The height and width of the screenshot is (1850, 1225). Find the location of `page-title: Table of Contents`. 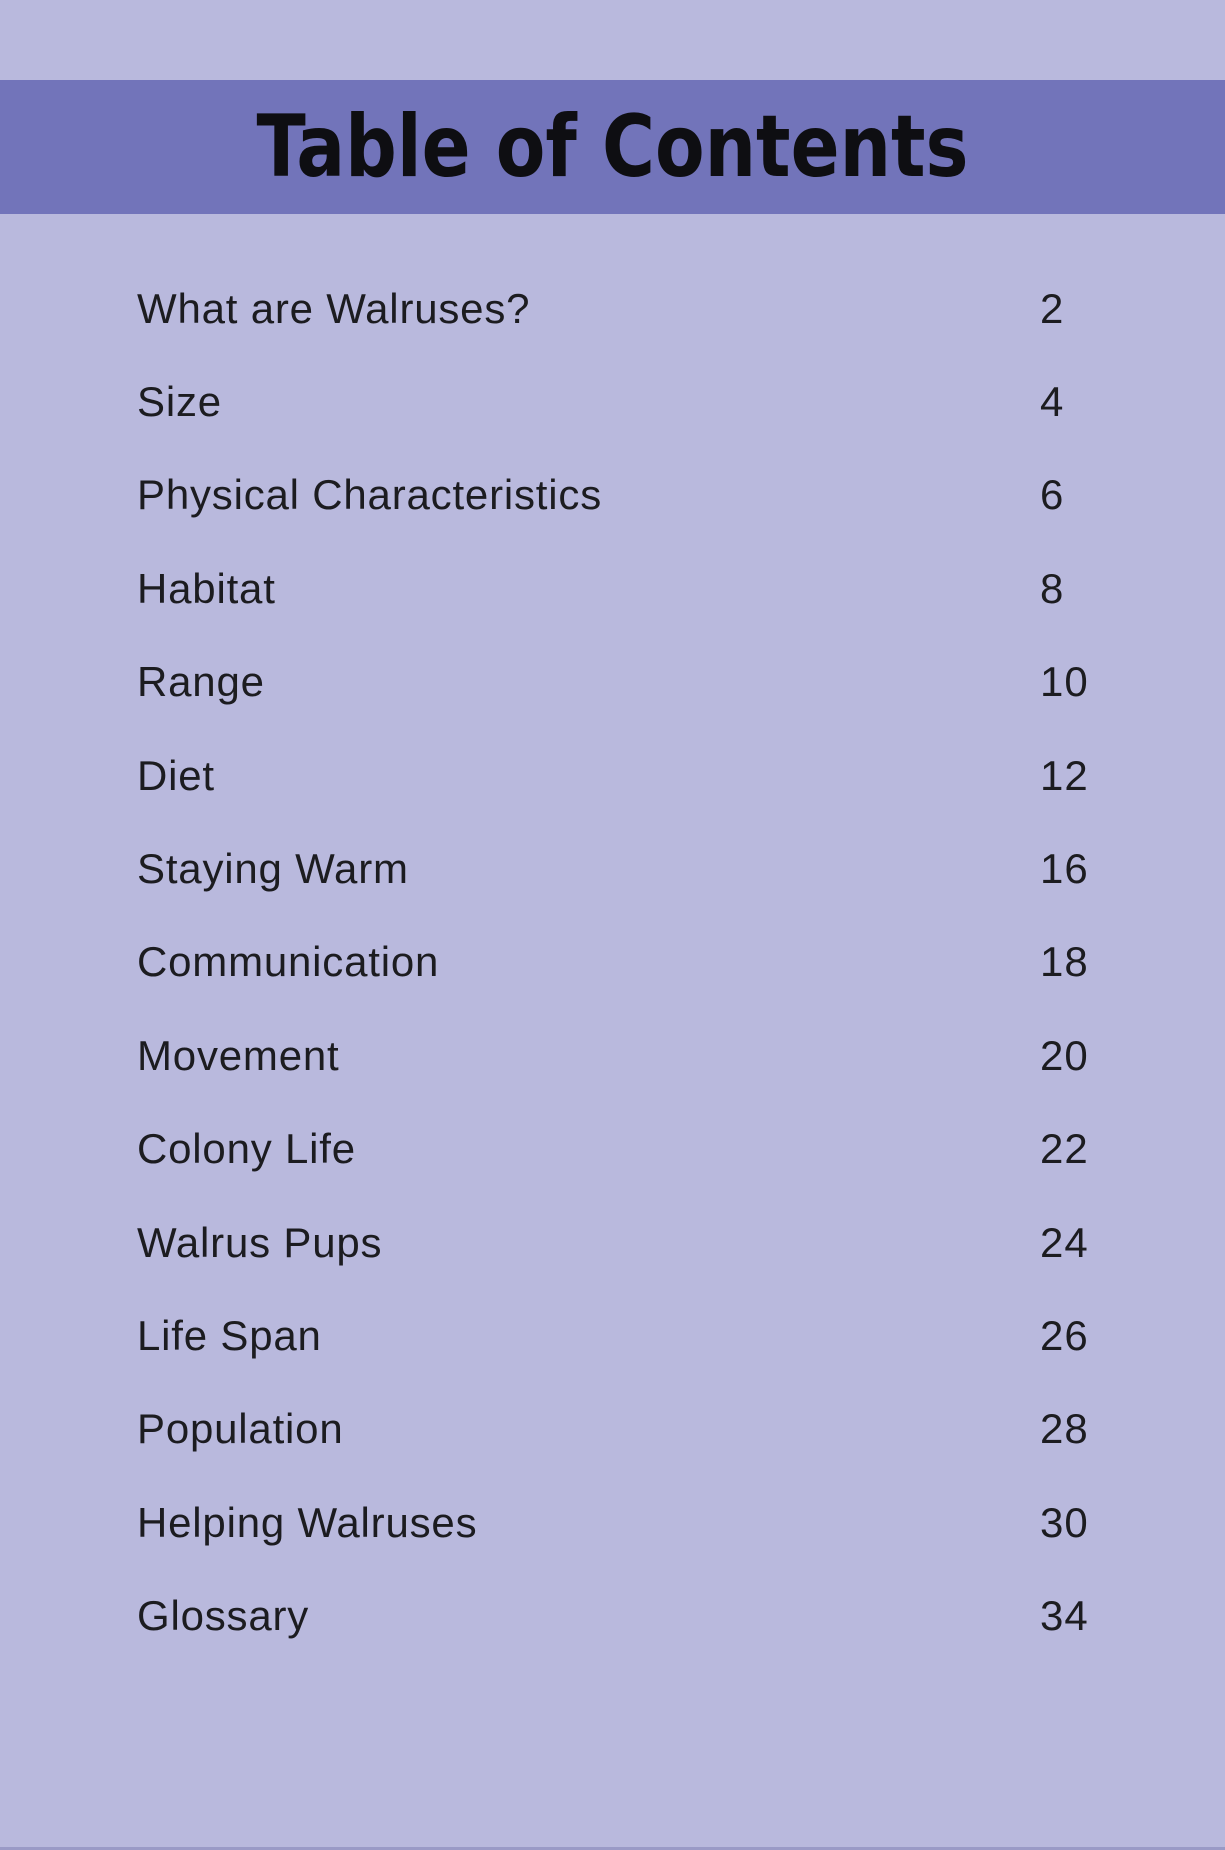

page-title: Table of Contents is located at coordinates (612, 147).